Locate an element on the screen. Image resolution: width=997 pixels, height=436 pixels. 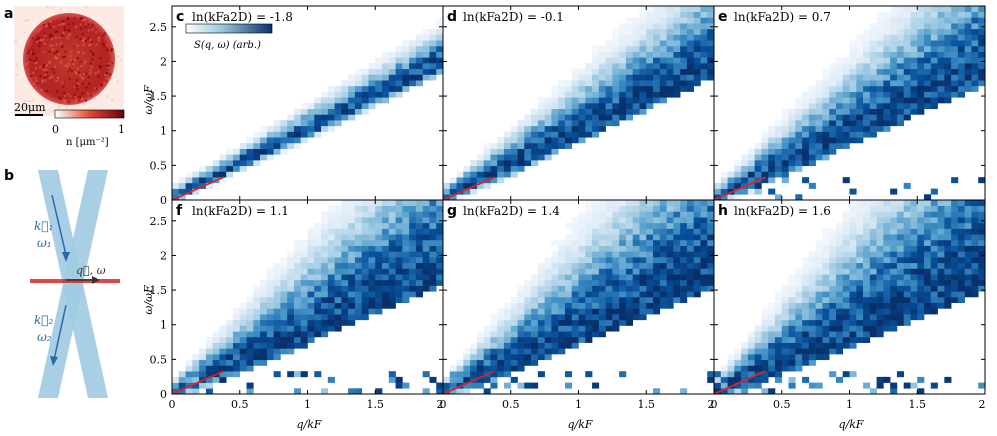
ylabel-top: ω/ωF is located at coordinates (148, 100).